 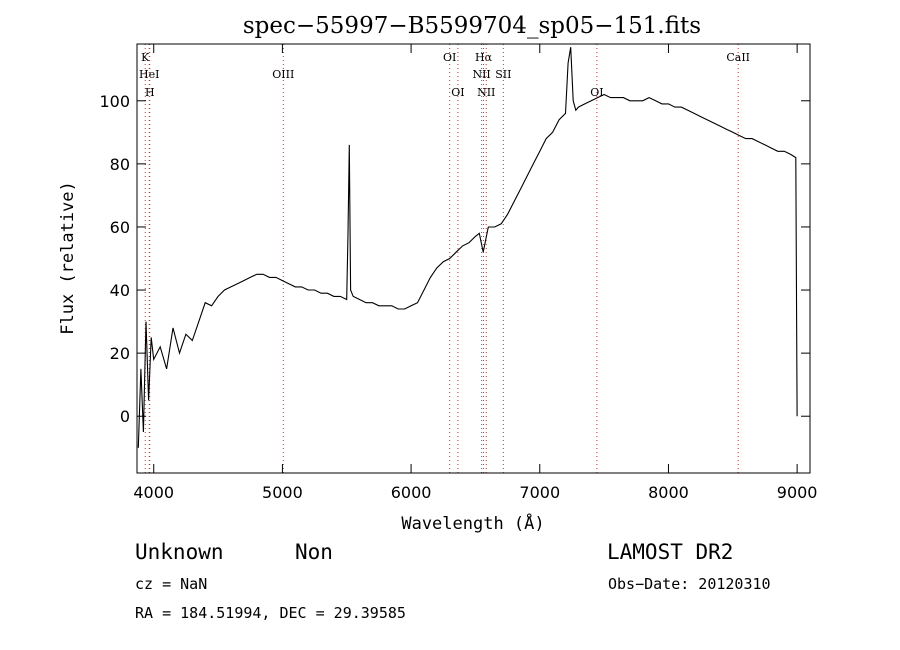 What do you see at coordinates (797, 492) in the screenshot?
I see `x-tick-label: 9000` at bounding box center [797, 492].